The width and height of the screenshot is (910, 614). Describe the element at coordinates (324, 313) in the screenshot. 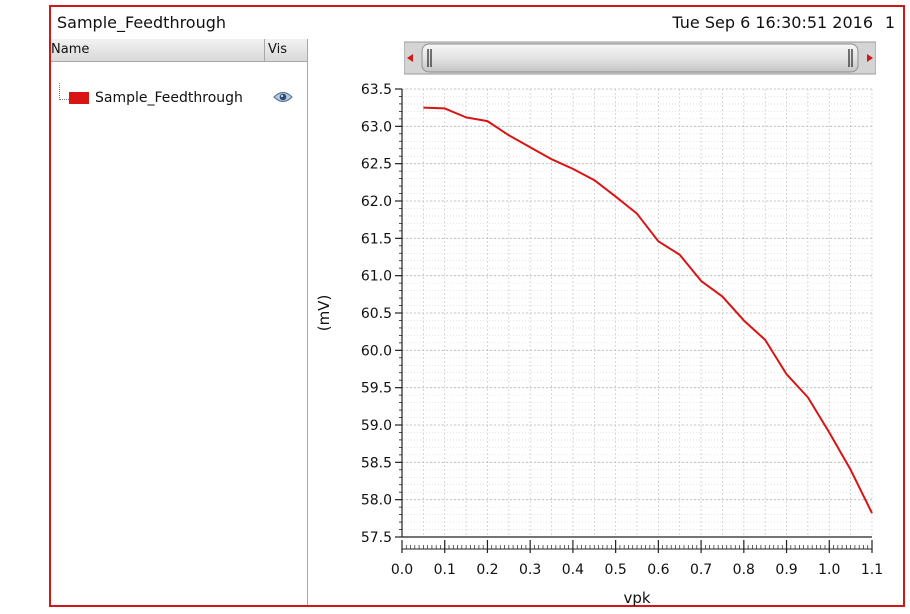

I see `y-axis-title: (mV)` at that location.